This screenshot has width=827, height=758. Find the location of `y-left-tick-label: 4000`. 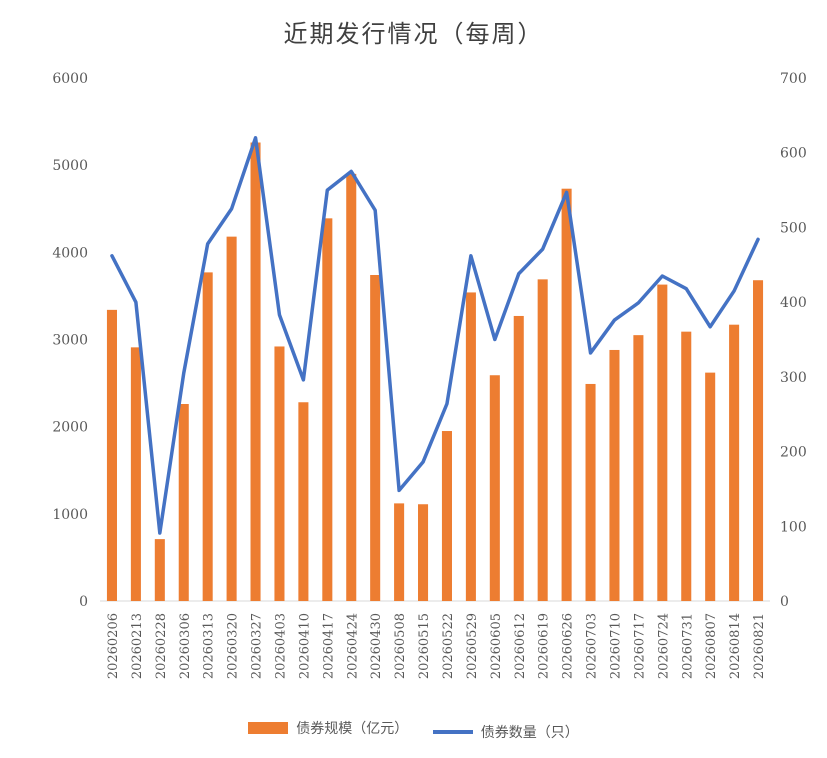

y-left-tick-label: 4000 is located at coordinates (70, 253).